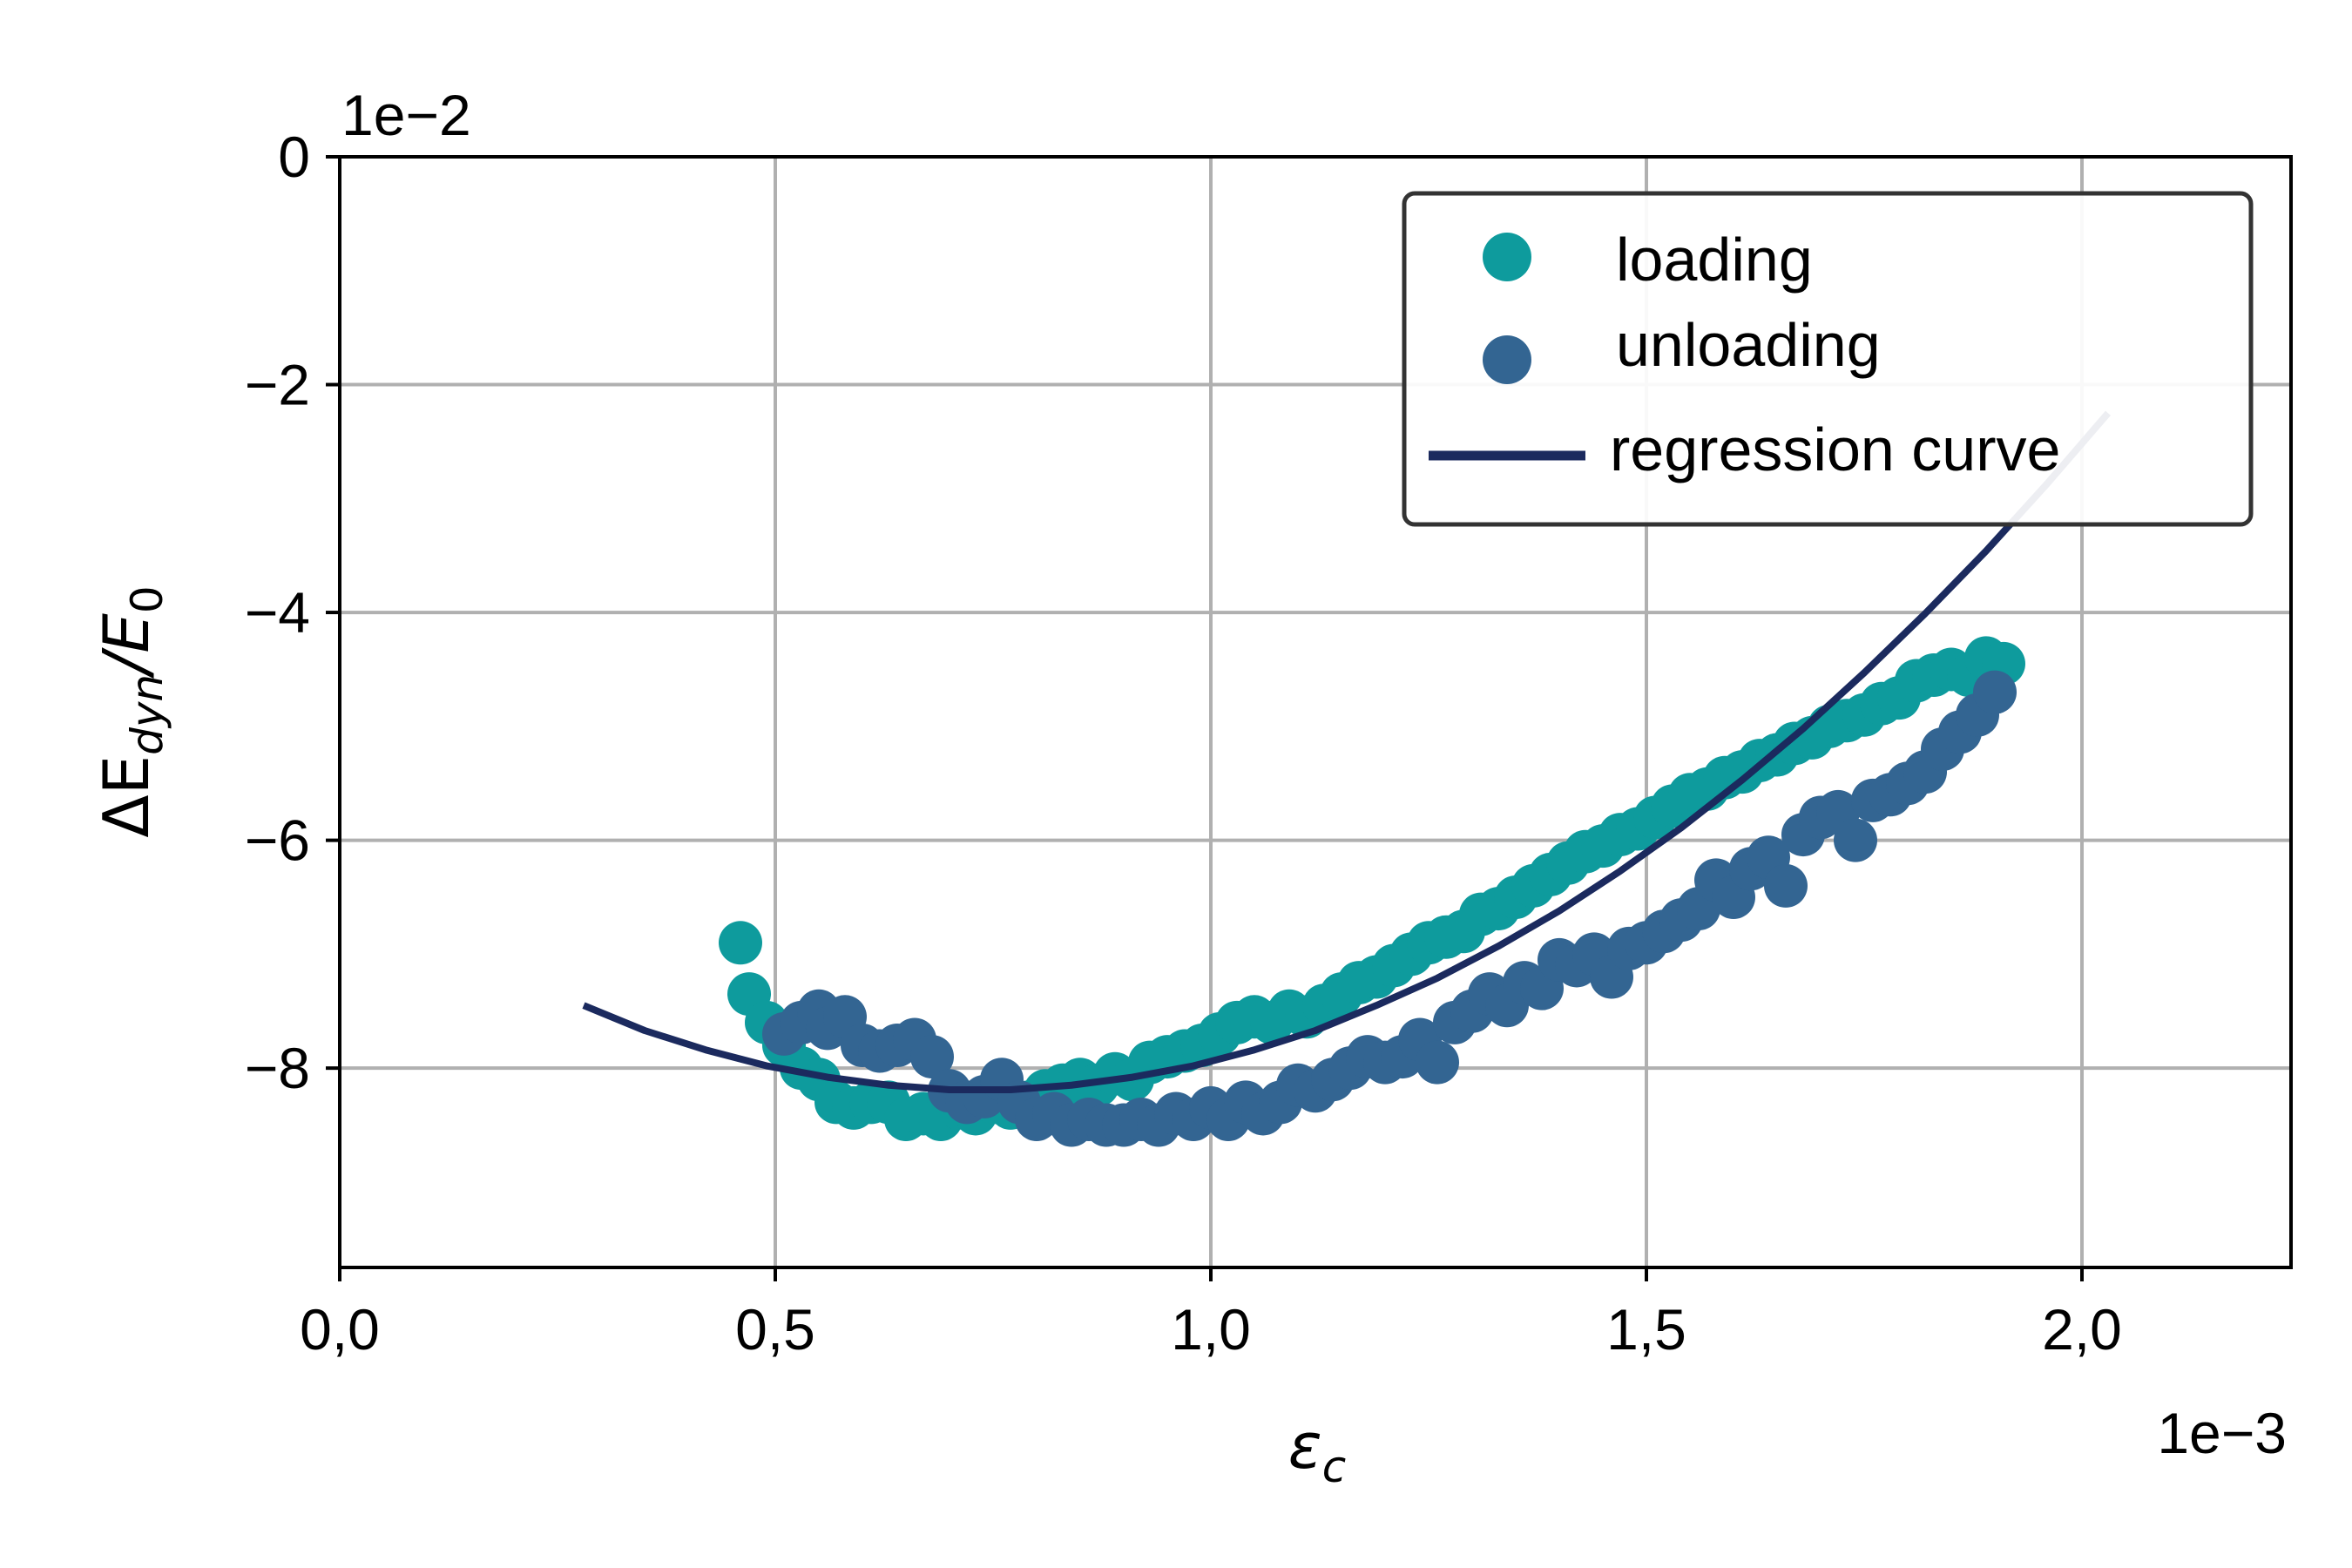 Image resolution: width=2352 pixels, height=1568 pixels. Describe the element at coordinates (1507, 257) in the screenshot. I see `legend-marker-loading` at that location.